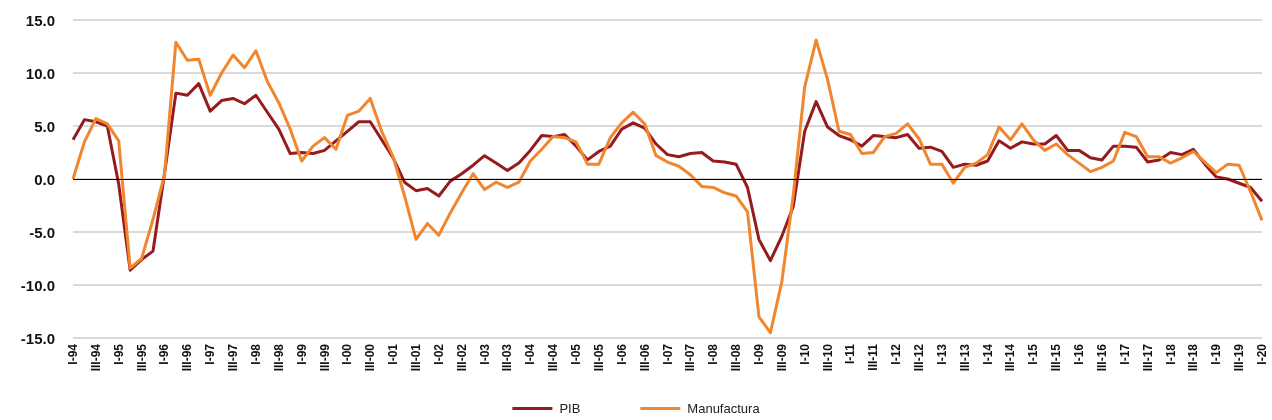  I want to click on y-tick-label: 10.0, so click(40, 73).